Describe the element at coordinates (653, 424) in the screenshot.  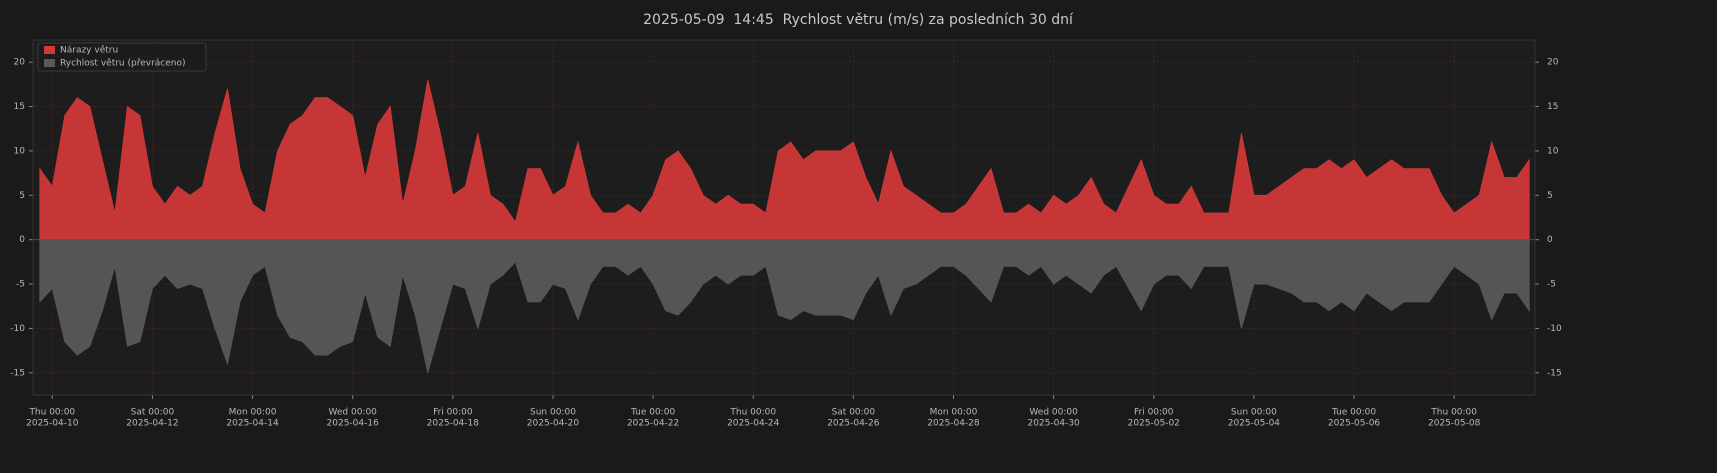
I see `x-tick-label: 2025-04-22` at that location.